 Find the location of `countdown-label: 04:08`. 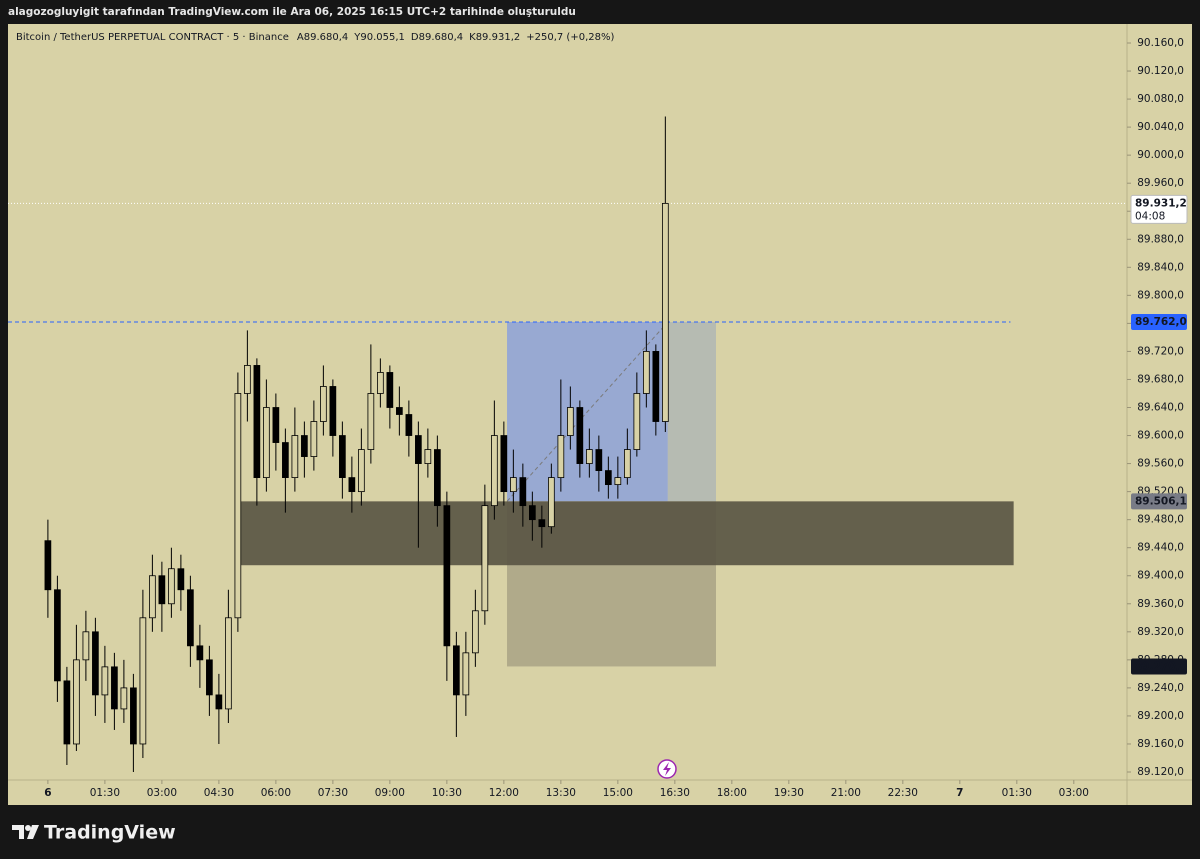

countdown-label: 04:08 is located at coordinates (1150, 216).